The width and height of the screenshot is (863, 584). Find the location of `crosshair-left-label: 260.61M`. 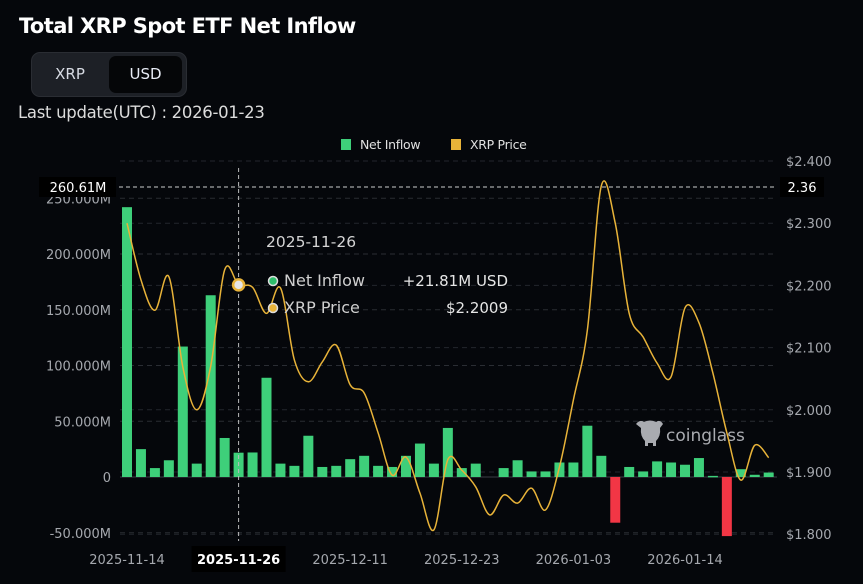

crosshair-left-label: 260.61M is located at coordinates (78, 188).